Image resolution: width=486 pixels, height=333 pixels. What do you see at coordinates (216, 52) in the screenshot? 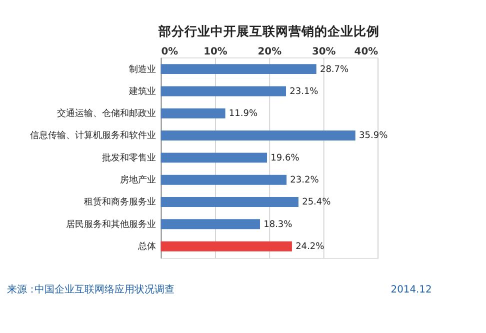
I see `x-tick-label: 10%` at bounding box center [216, 52].